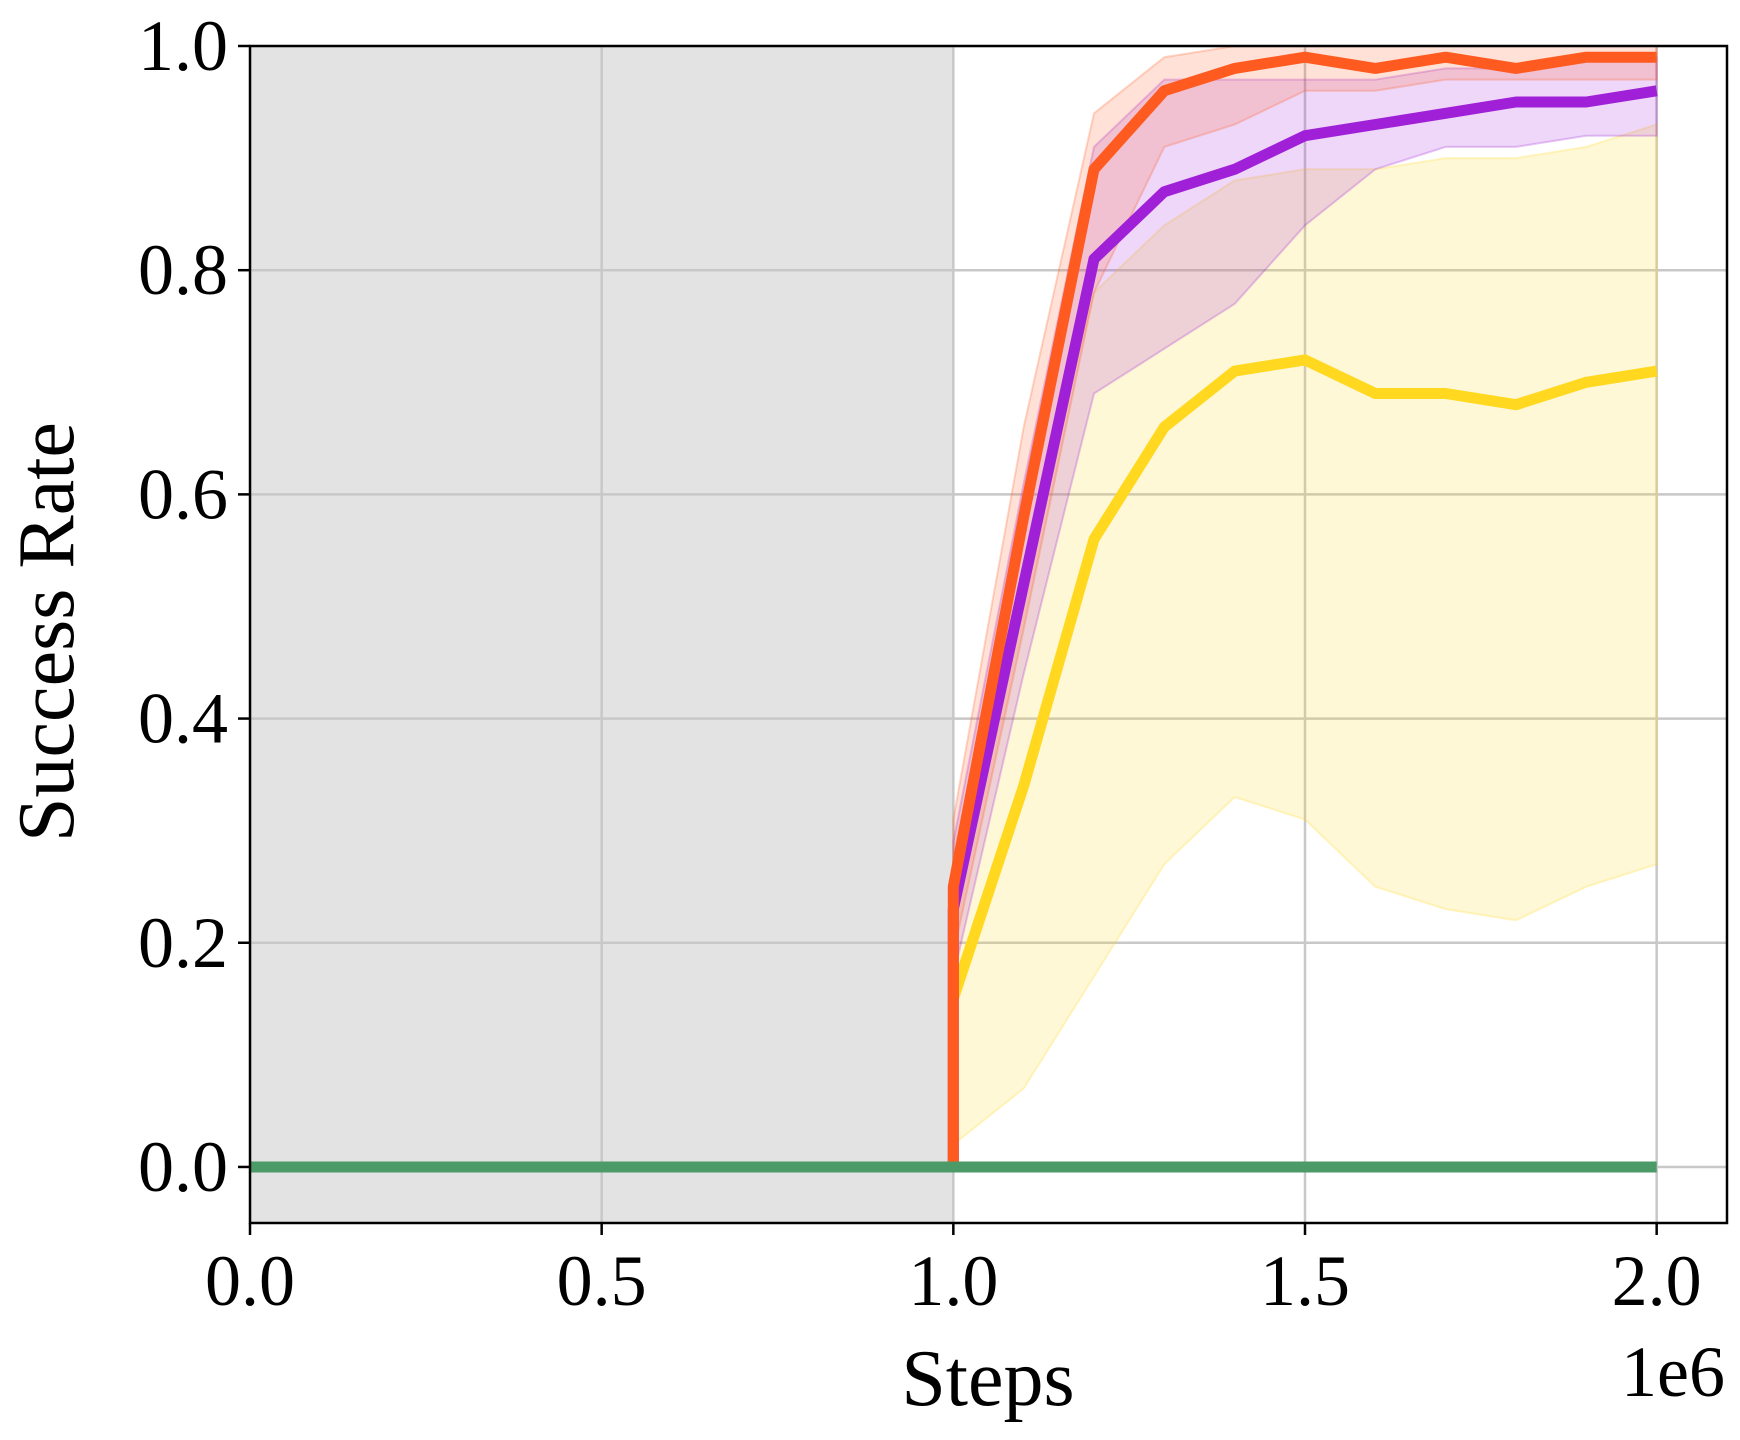 Image resolution: width=1740 pixels, height=1440 pixels. What do you see at coordinates (1673, 1372) in the screenshot?
I see `x-axis-offset-label: 1e6` at bounding box center [1673, 1372].